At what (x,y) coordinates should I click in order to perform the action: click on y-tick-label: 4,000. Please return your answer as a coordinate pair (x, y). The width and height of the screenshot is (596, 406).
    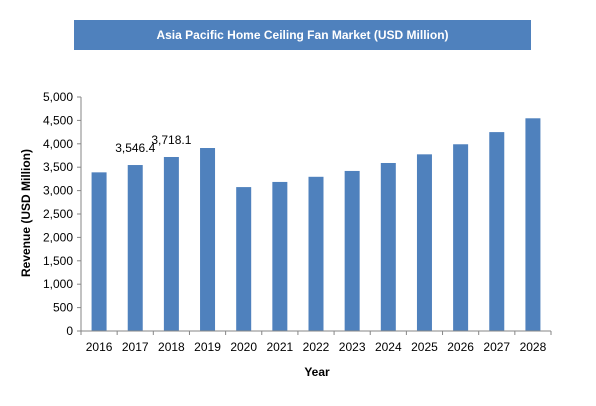
    Looking at the image, I should click on (58, 144).